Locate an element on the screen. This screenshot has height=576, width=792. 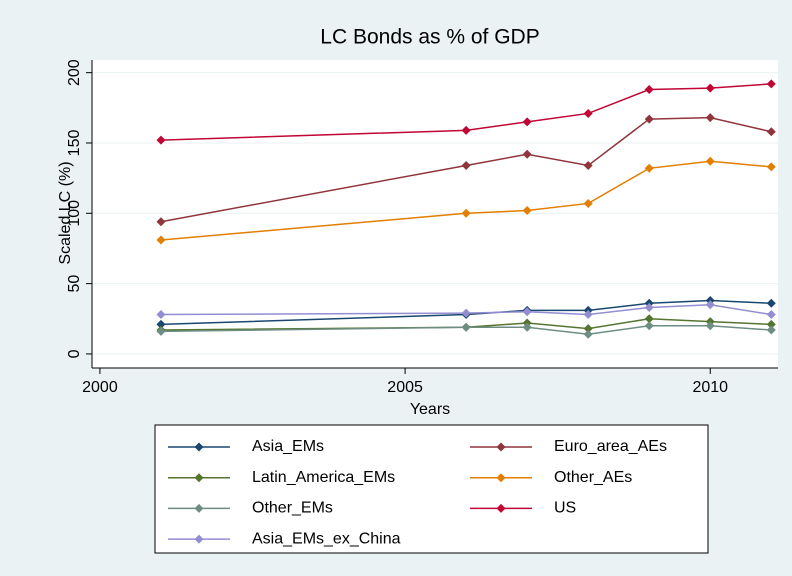
legend-label: US is located at coordinates (565, 508).